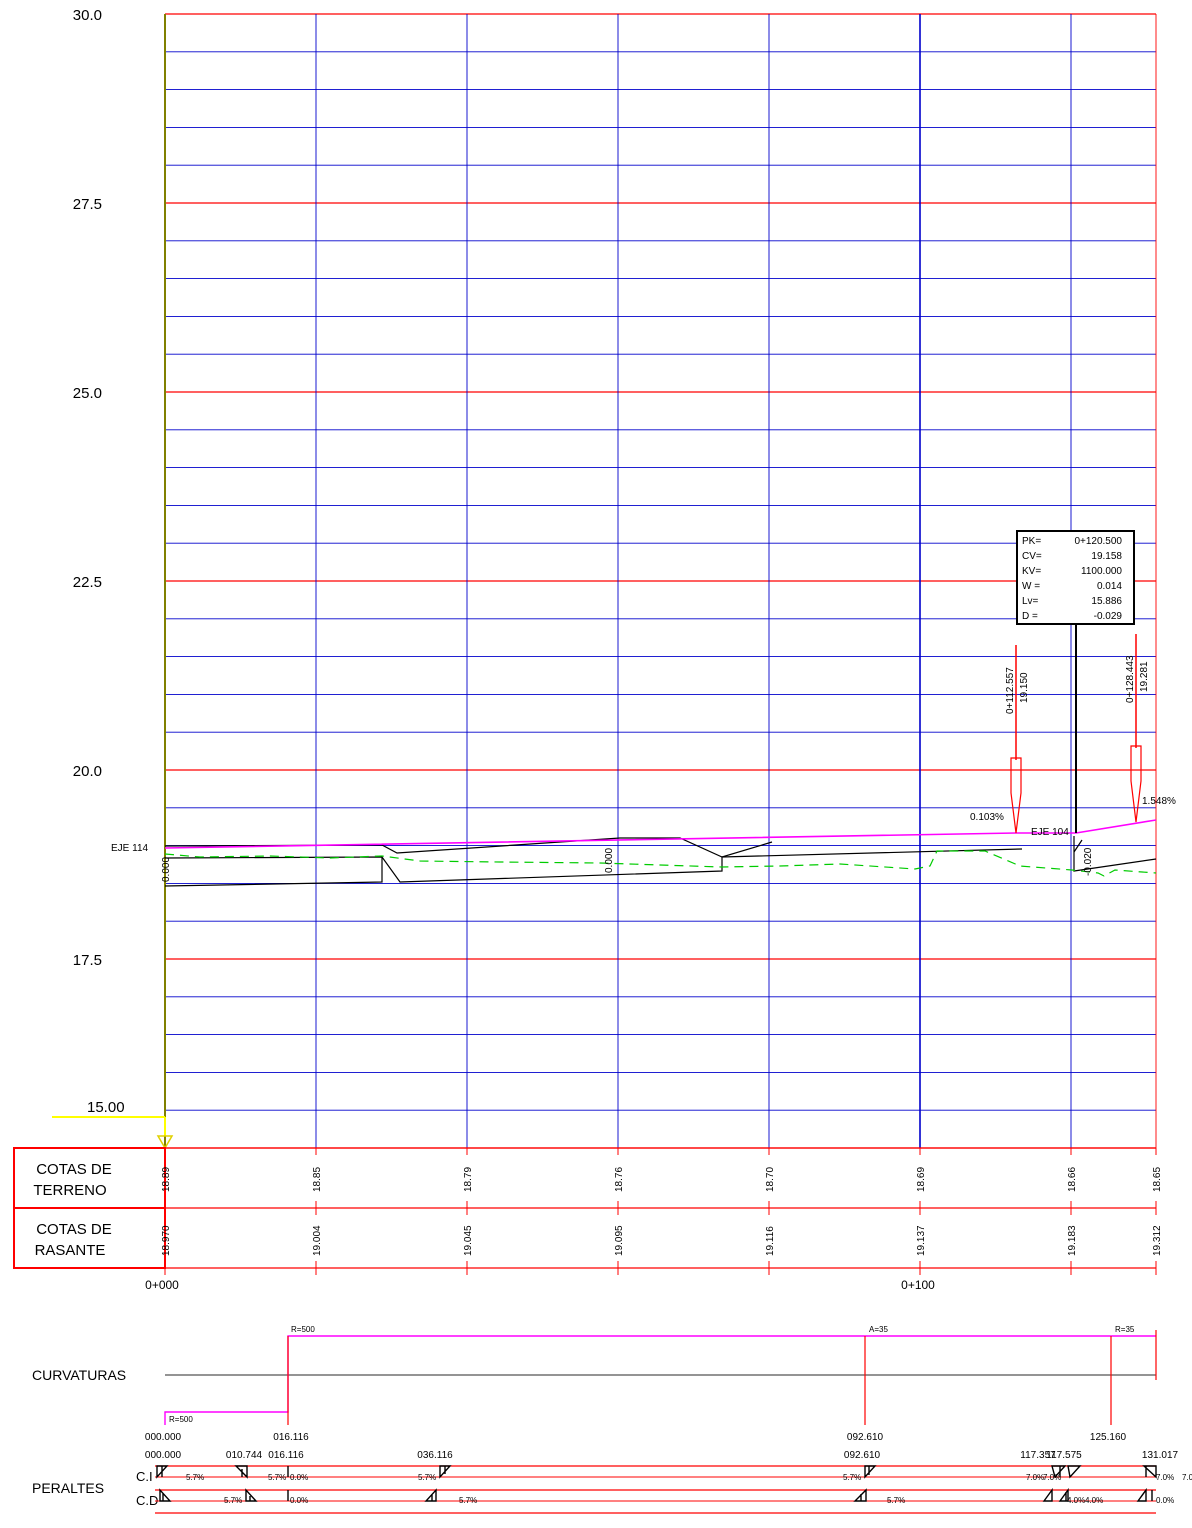 The image size is (1192, 1528). Describe the element at coordinates (70, 1250) in the screenshot. I see `rasante-table-title-line2: RASANTE` at that location.